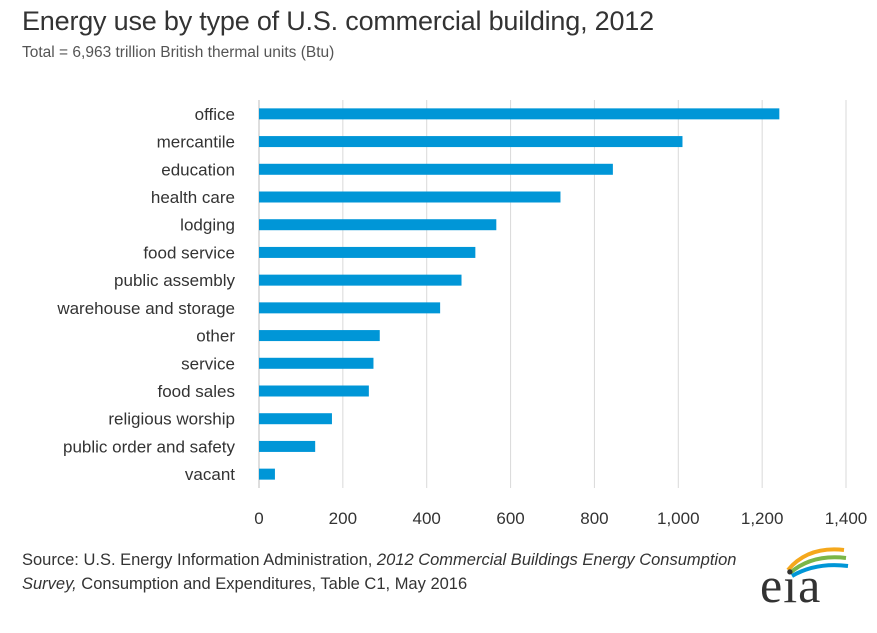 This screenshot has width=877, height=633. Describe the element at coordinates (410, 197) in the screenshot. I see `bar-health-care` at that location.